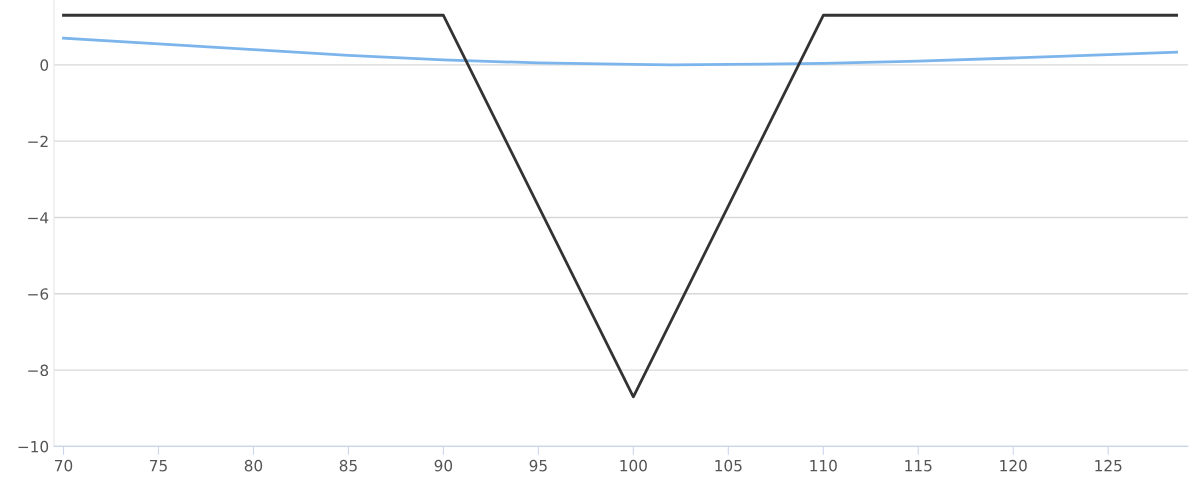 Image resolution: width=1200 pixels, height=480 pixels. I want to click on x-tick-label: 100, so click(633, 465).